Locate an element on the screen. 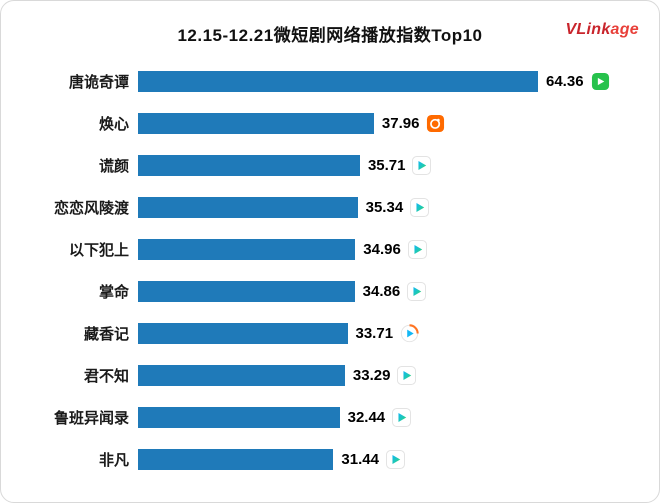 The height and width of the screenshot is (503, 660). bar-track: 35.71 is located at coordinates (390, 165).